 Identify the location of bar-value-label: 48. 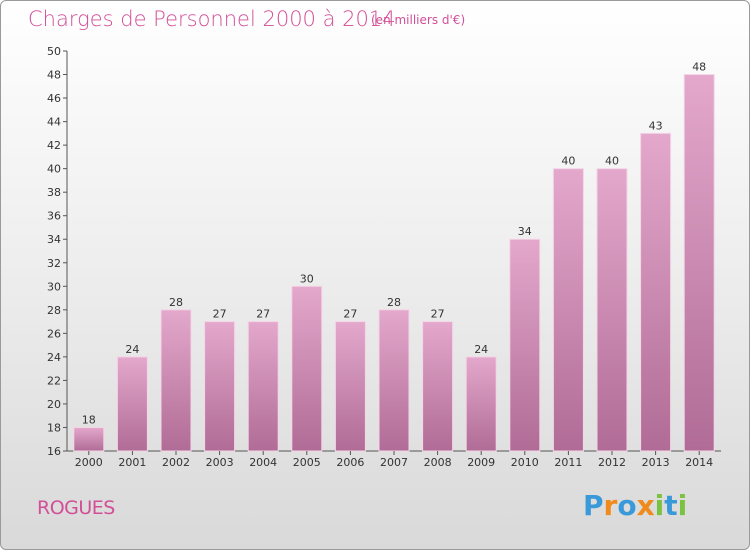
(699, 67).